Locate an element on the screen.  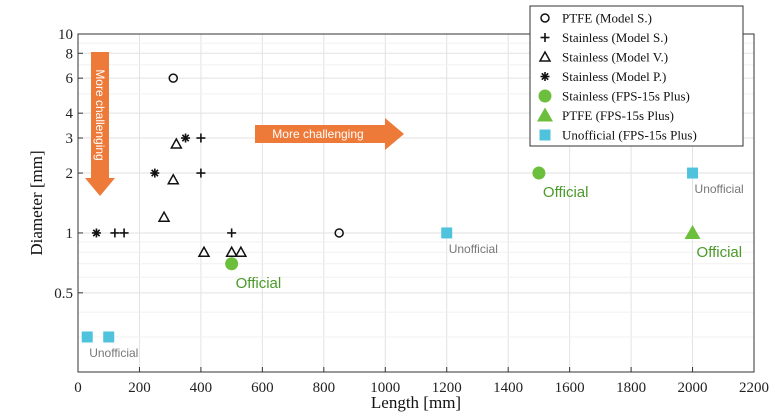
legend-label: PTFE (Model S.) is located at coordinates (607, 18).